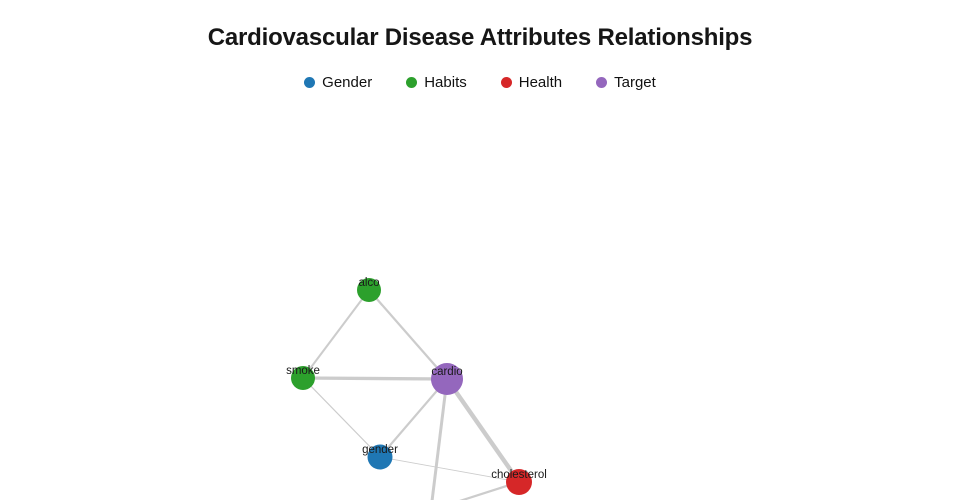  Describe the element at coordinates (446, 372) in the screenshot. I see `node-label-cardio: cardio` at that location.